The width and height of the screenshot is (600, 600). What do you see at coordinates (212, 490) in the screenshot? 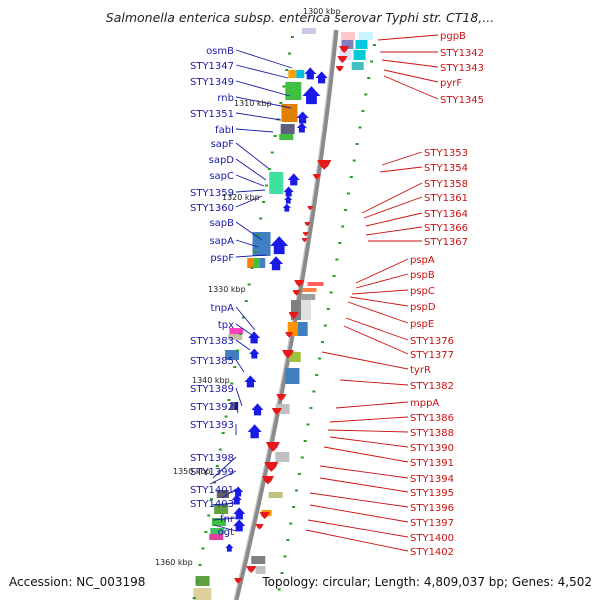
I see `gene-label-sty1401: STY1401` at bounding box center [212, 490].